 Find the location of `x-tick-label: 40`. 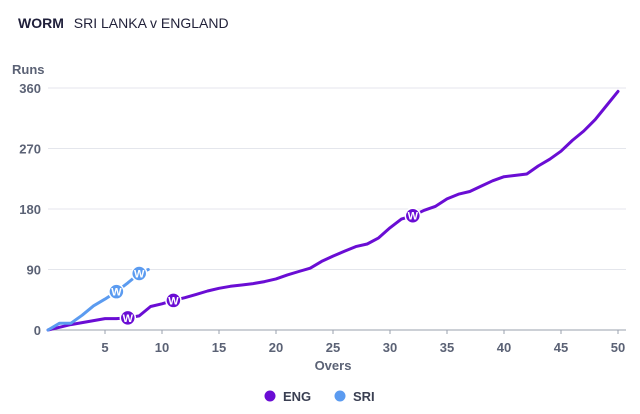

x-tick-label: 40 is located at coordinates (504, 347).